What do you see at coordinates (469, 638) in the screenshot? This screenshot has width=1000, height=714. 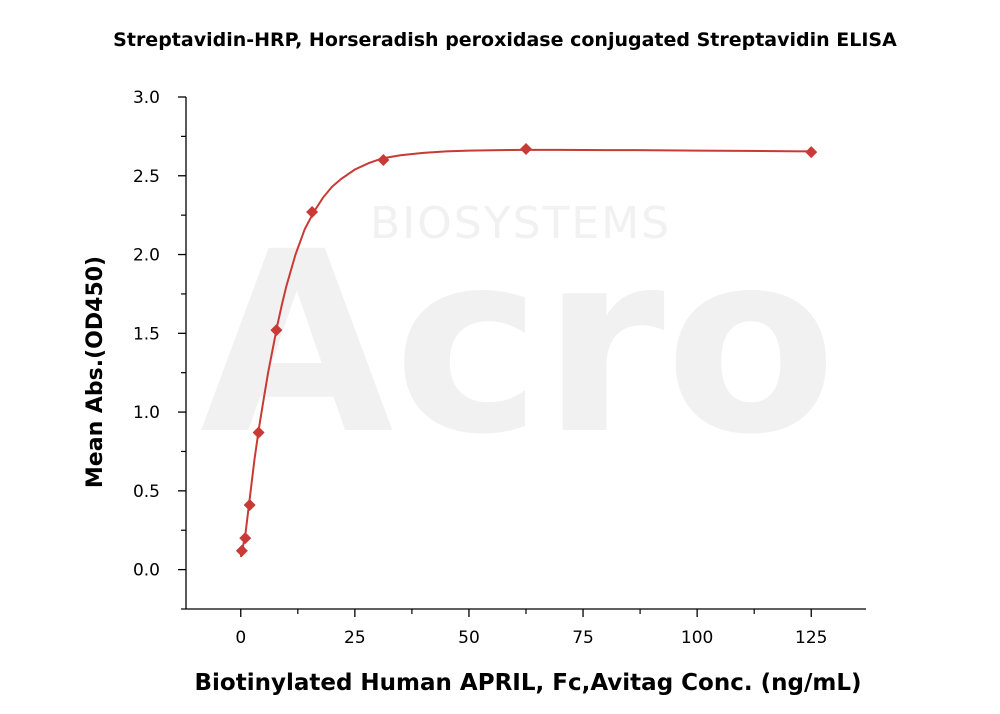 I see `x-tick-label: 50` at bounding box center [469, 638].